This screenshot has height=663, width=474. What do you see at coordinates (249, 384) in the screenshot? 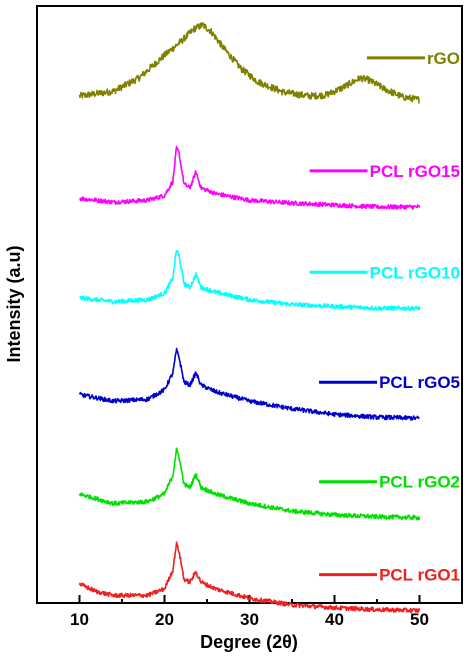
I see `series-line-pcl-rgo5` at bounding box center [249, 384].